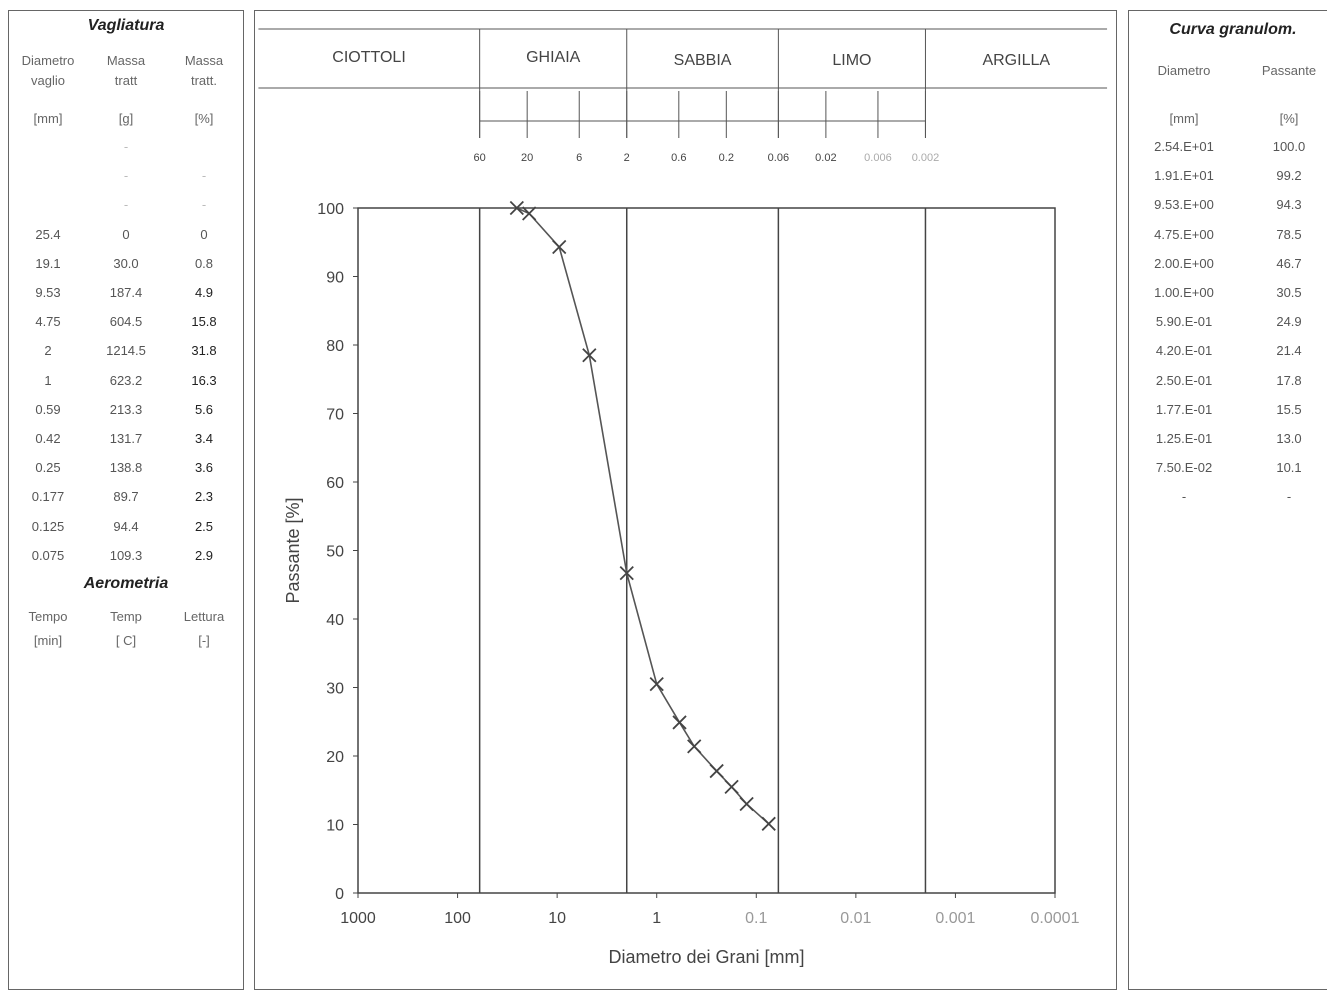 This screenshot has height=996, width=1327. I want to click on table-cell: 0.8, so click(204, 263).